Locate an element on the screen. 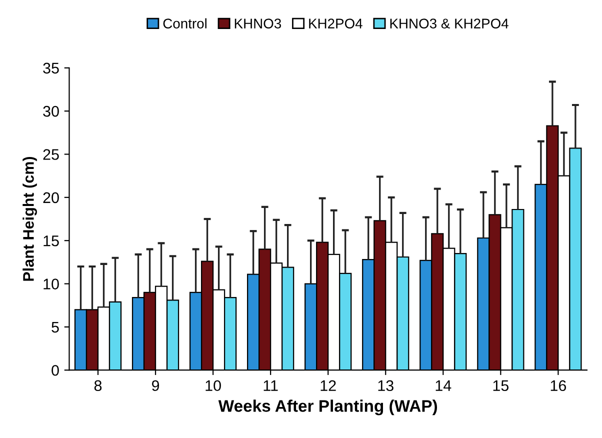 This screenshot has width=602, height=438. y-axis-title: Plant Height (cm) is located at coordinates (29, 218).